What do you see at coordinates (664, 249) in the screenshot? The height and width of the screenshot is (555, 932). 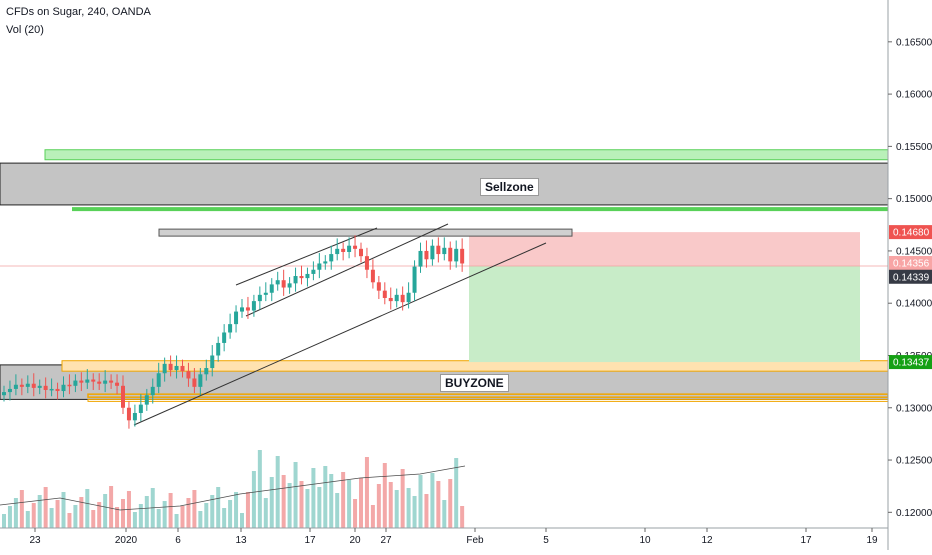 I see `position-stop-area` at bounding box center [664, 249].